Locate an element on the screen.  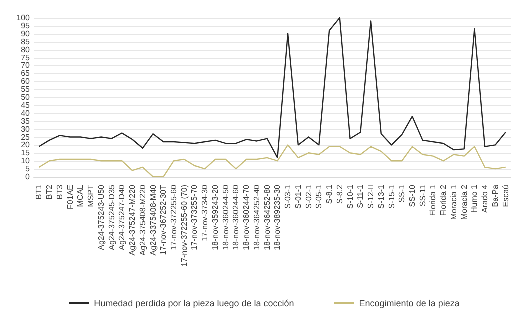
x-tick-label: Ag24-375247-D40 is located at coordinates (122, 217).